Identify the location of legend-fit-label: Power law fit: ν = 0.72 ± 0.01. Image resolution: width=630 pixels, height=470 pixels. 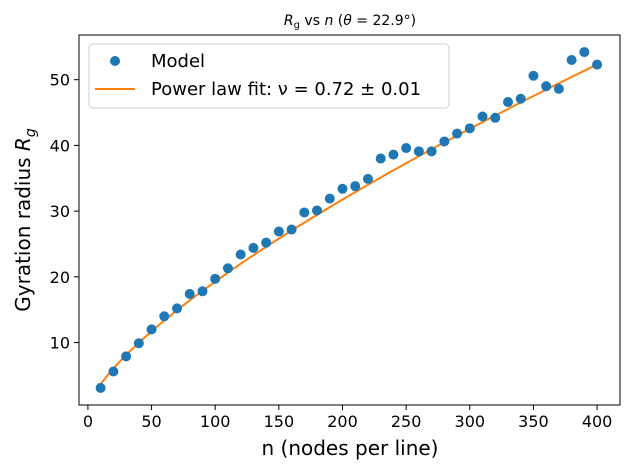
(286, 89).